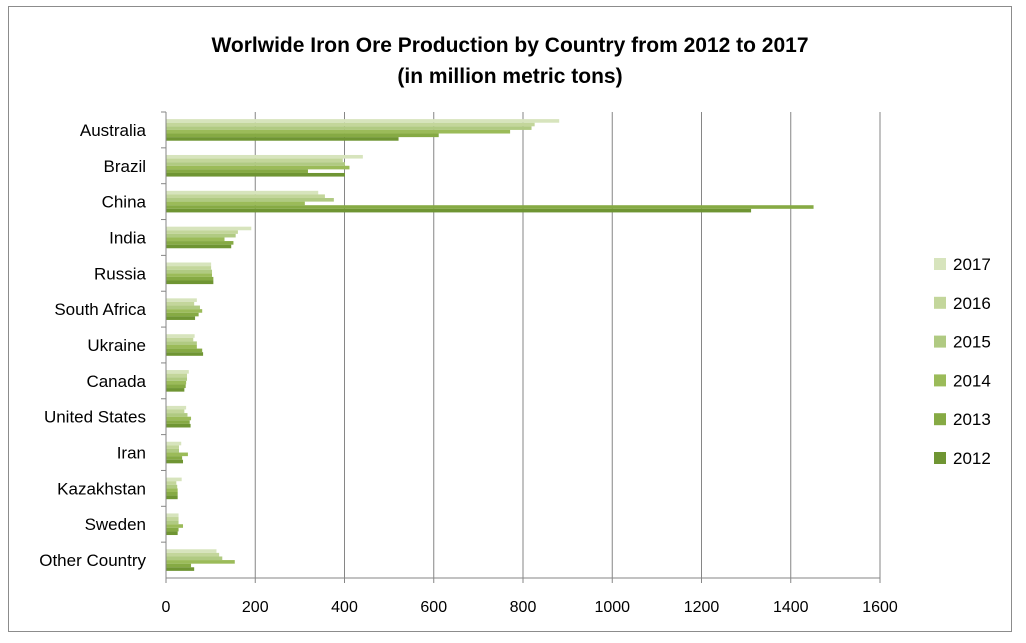 The width and height of the screenshot is (1026, 643). I want to click on legend-label: 2014, so click(972, 380).